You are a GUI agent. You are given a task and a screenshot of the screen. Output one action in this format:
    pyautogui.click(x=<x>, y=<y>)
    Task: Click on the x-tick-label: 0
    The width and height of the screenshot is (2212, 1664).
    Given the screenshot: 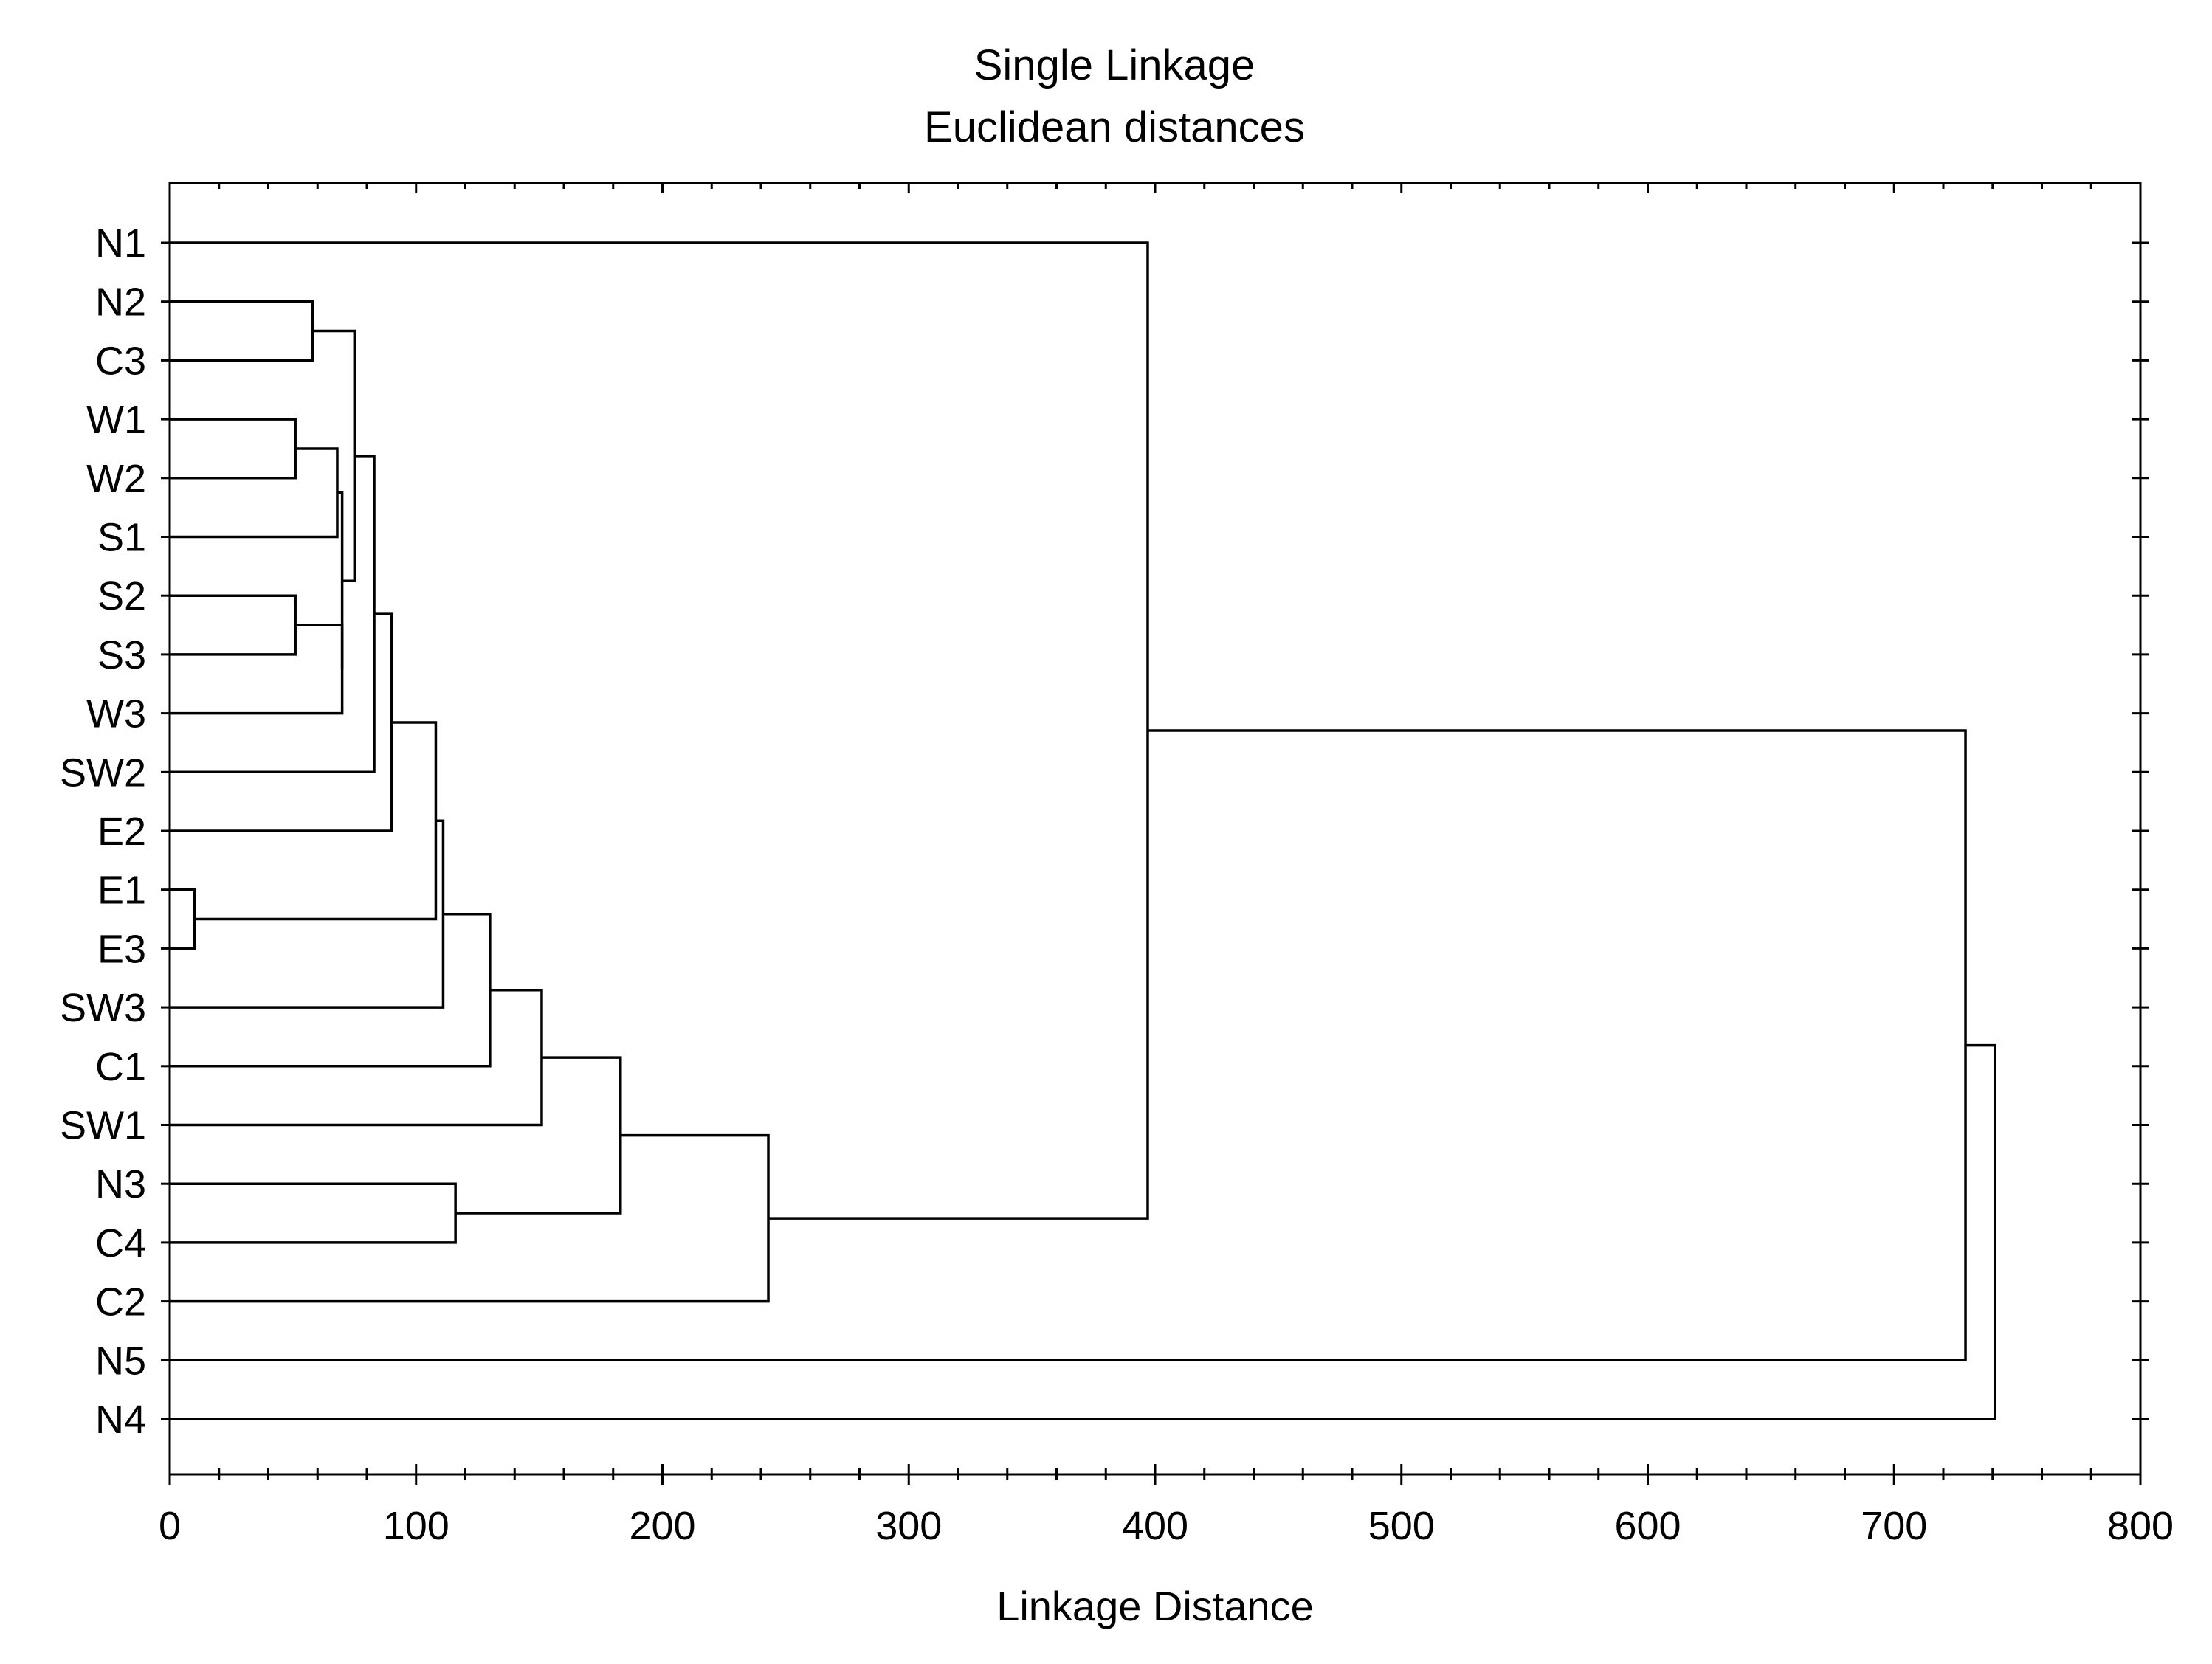 What is the action you would take?
    pyautogui.click(x=170, y=1526)
    